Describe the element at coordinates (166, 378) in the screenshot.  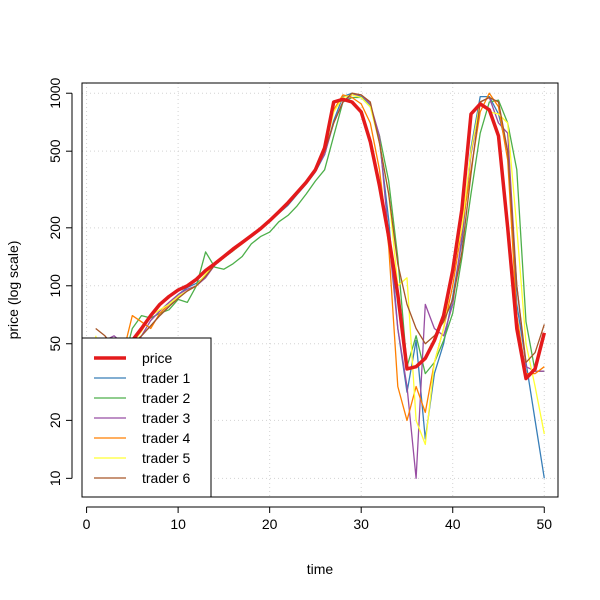
I see `legend-label: trader 1` at that location.